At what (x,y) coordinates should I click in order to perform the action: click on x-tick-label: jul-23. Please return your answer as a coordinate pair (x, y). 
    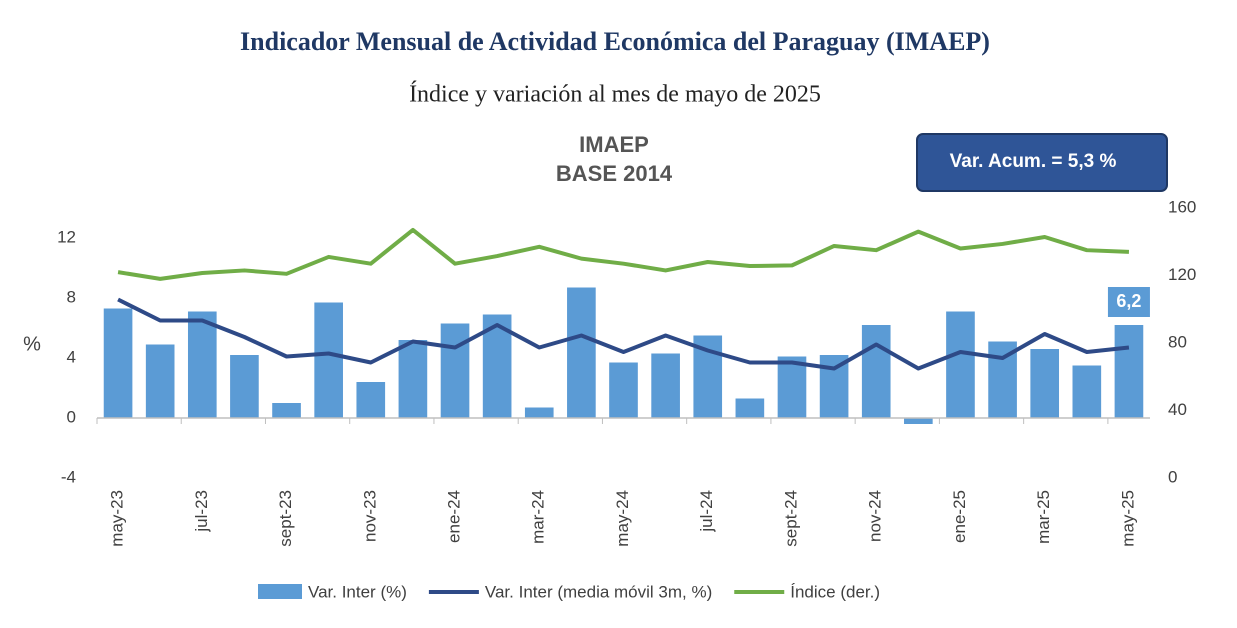
    Looking at the image, I should click on (201, 511).